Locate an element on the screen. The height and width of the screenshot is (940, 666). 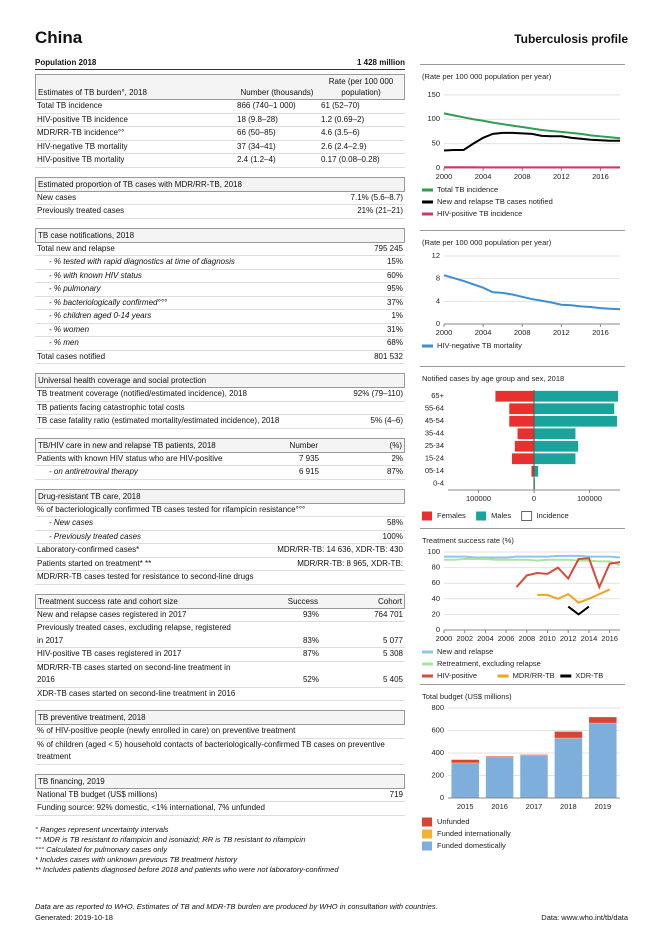
x-tick-label: 2012 is located at coordinates (561, 332).